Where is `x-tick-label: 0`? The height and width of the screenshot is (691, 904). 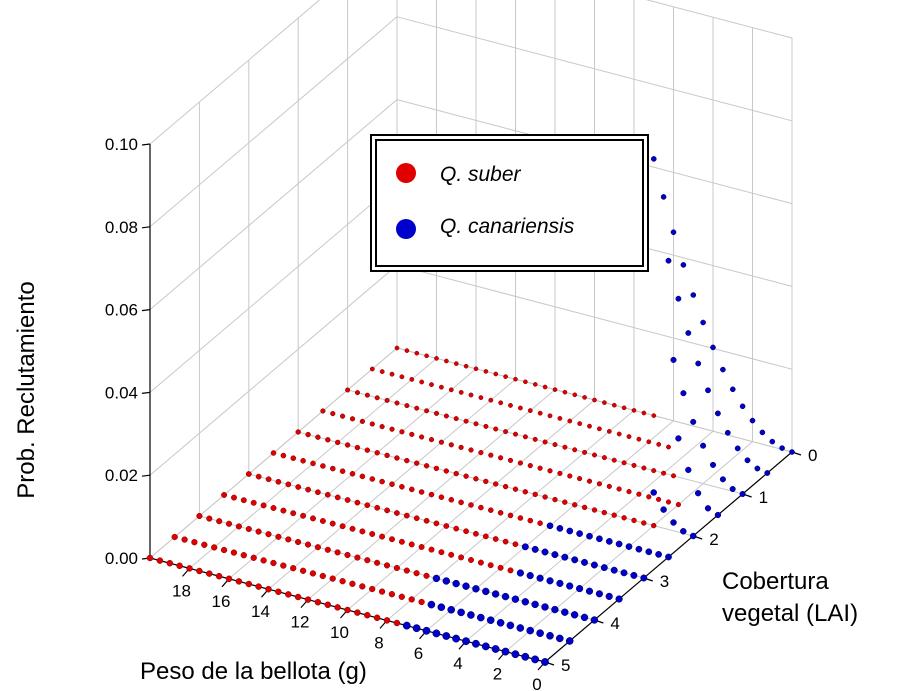 x-tick-label: 0 is located at coordinates (536, 683).